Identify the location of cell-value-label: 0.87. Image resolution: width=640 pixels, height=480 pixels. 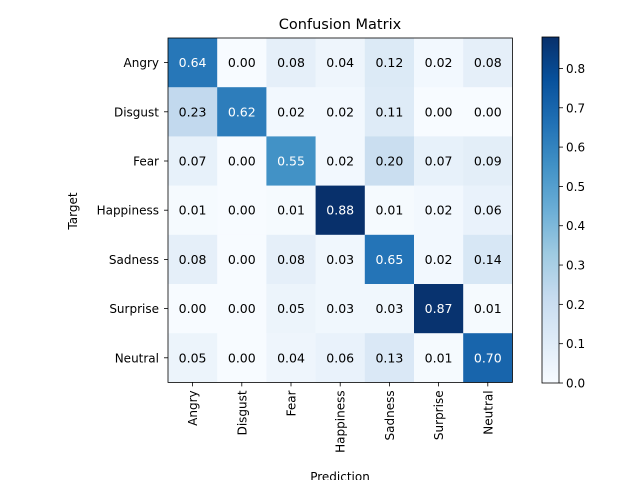
(439, 308).